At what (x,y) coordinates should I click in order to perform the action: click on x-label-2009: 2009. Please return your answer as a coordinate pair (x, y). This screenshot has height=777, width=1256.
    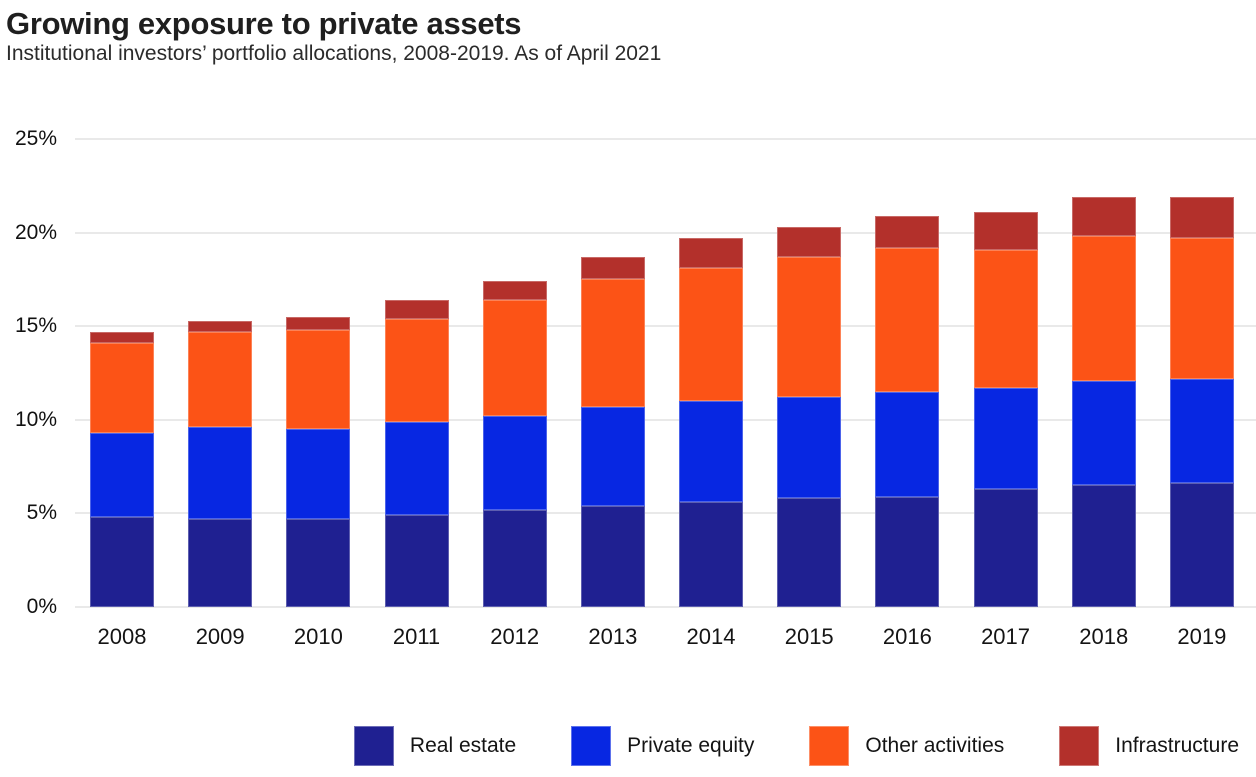
    Looking at the image, I should click on (220, 636).